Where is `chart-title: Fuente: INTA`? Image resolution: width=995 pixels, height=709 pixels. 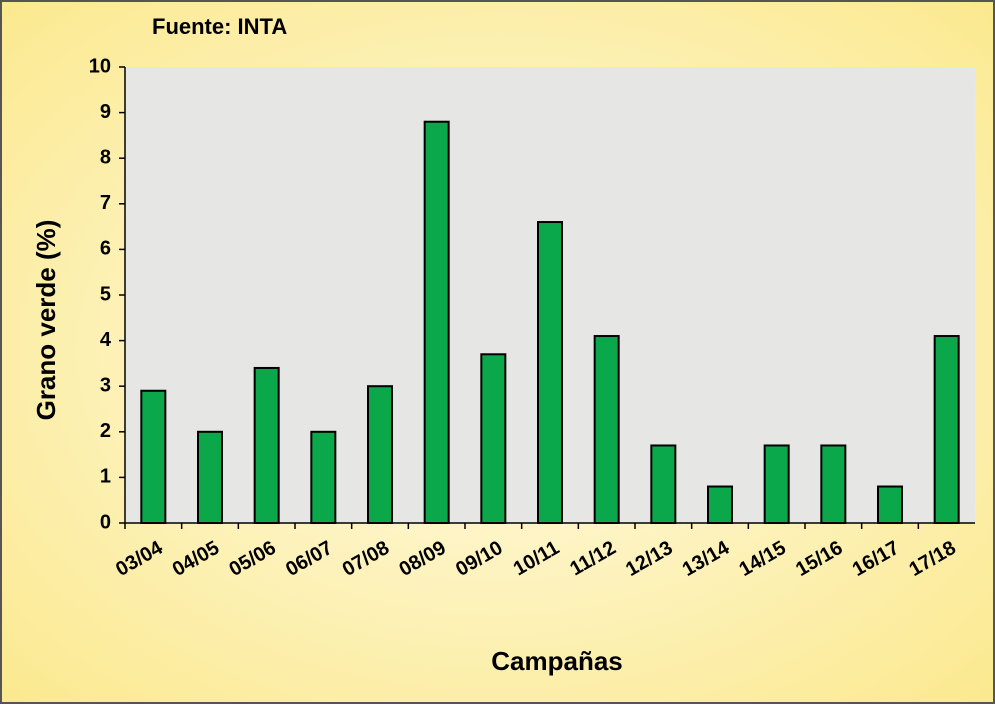
chart-title: Fuente: INTA is located at coordinates (219, 26).